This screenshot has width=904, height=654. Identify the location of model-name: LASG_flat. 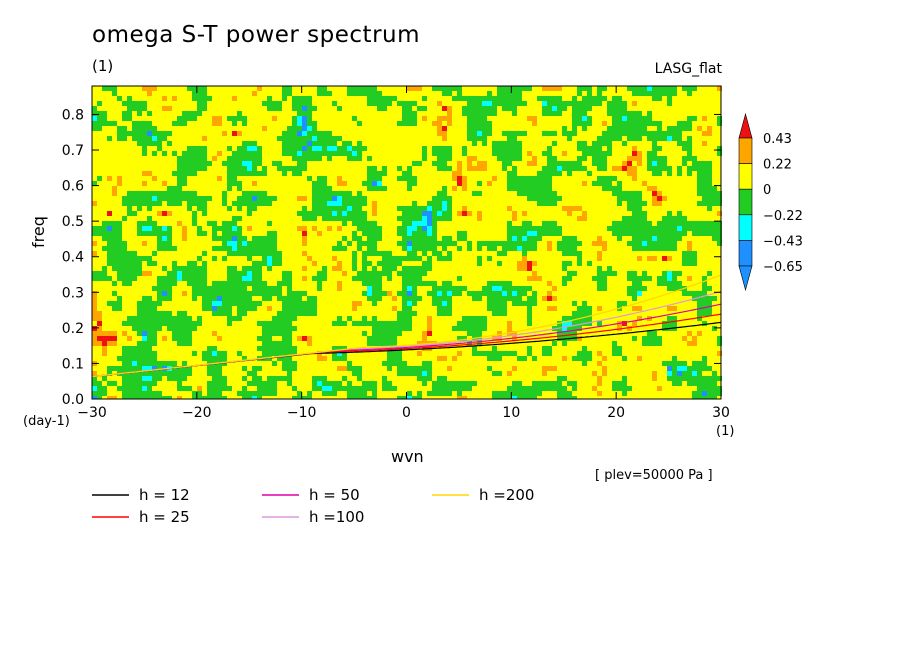
(688, 69).